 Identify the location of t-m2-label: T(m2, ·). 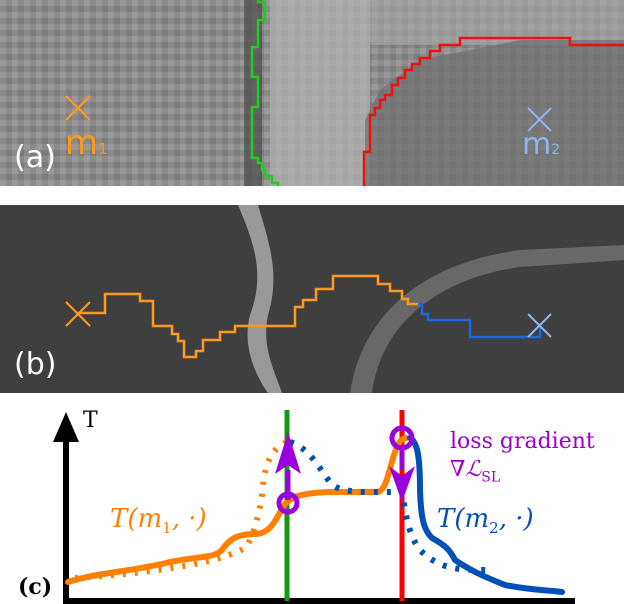
(485, 521).